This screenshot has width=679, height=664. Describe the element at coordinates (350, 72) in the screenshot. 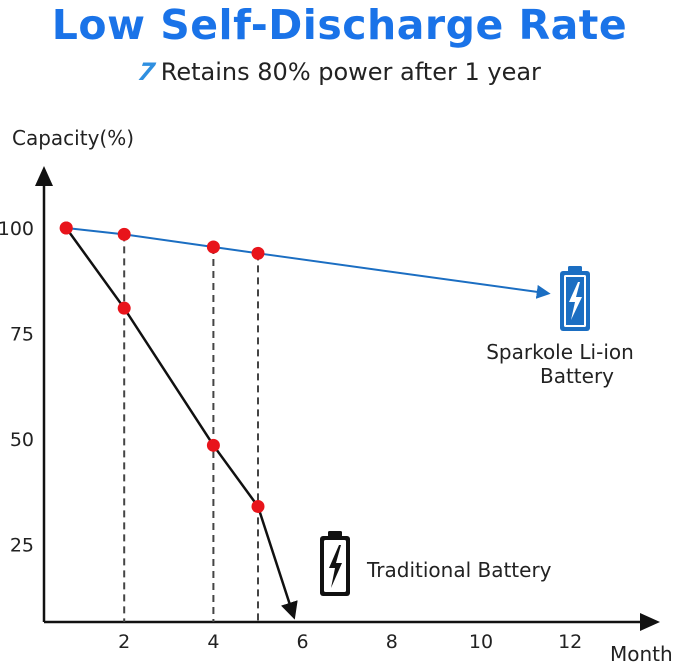

I see `subtitle-text: Retains 80% power after 1 year` at that location.